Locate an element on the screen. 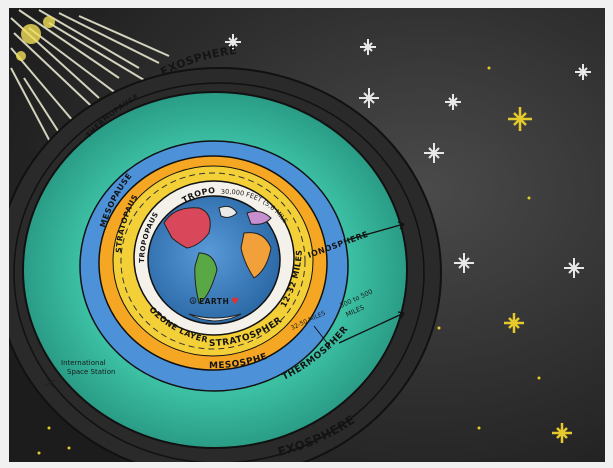  mesosphere-height-arrow is located at coordinates (322, 337).